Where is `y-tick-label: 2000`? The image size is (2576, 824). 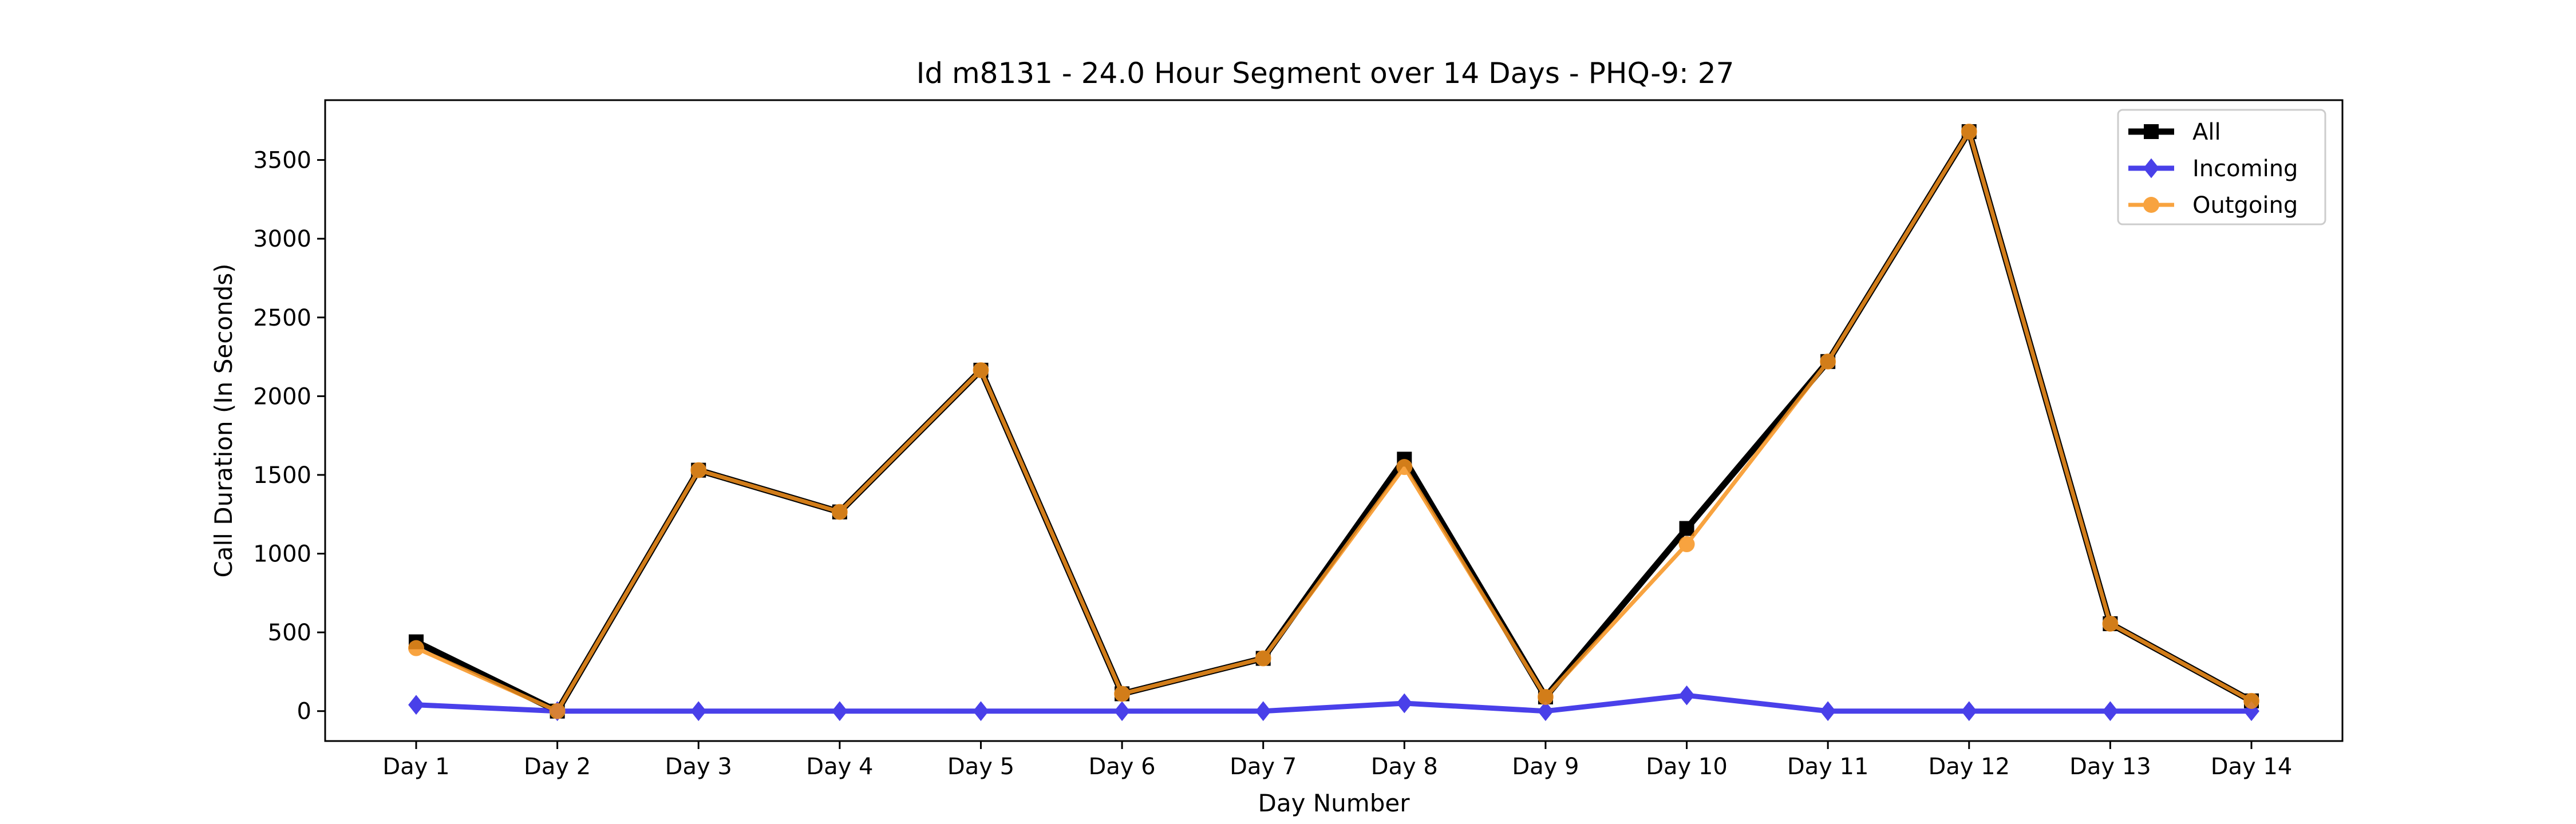 y-tick-label: 2000 is located at coordinates (282, 396).